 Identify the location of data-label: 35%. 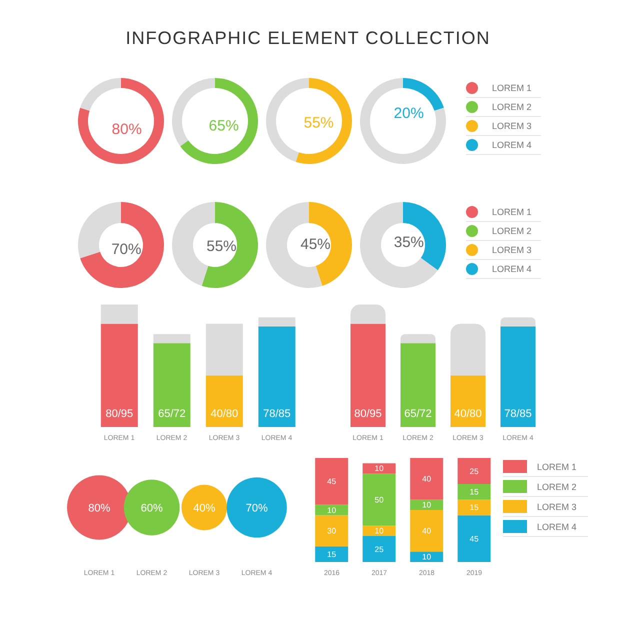
(409, 243).